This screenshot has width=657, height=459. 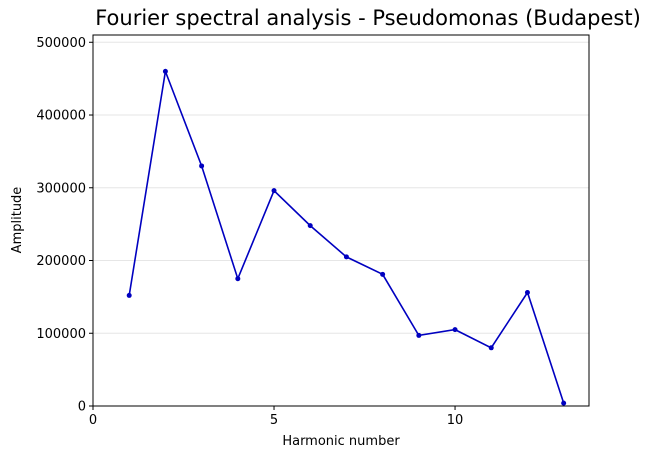 I want to click on x-axis: 0 5 10, so click(x=276, y=417).